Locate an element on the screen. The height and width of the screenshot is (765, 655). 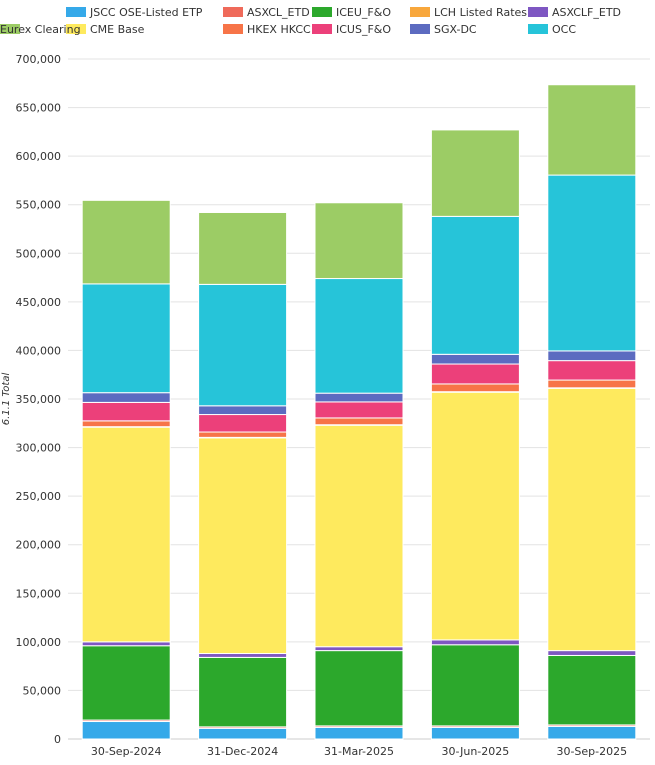
legend-swatch-hkex-hkcc is located at coordinates (233, 29).